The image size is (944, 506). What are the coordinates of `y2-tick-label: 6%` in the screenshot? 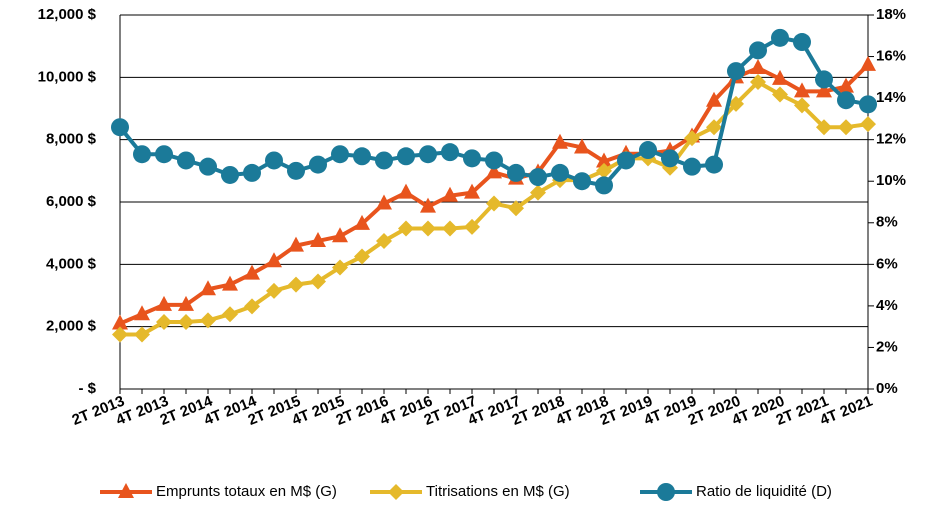 It's located at (887, 263).